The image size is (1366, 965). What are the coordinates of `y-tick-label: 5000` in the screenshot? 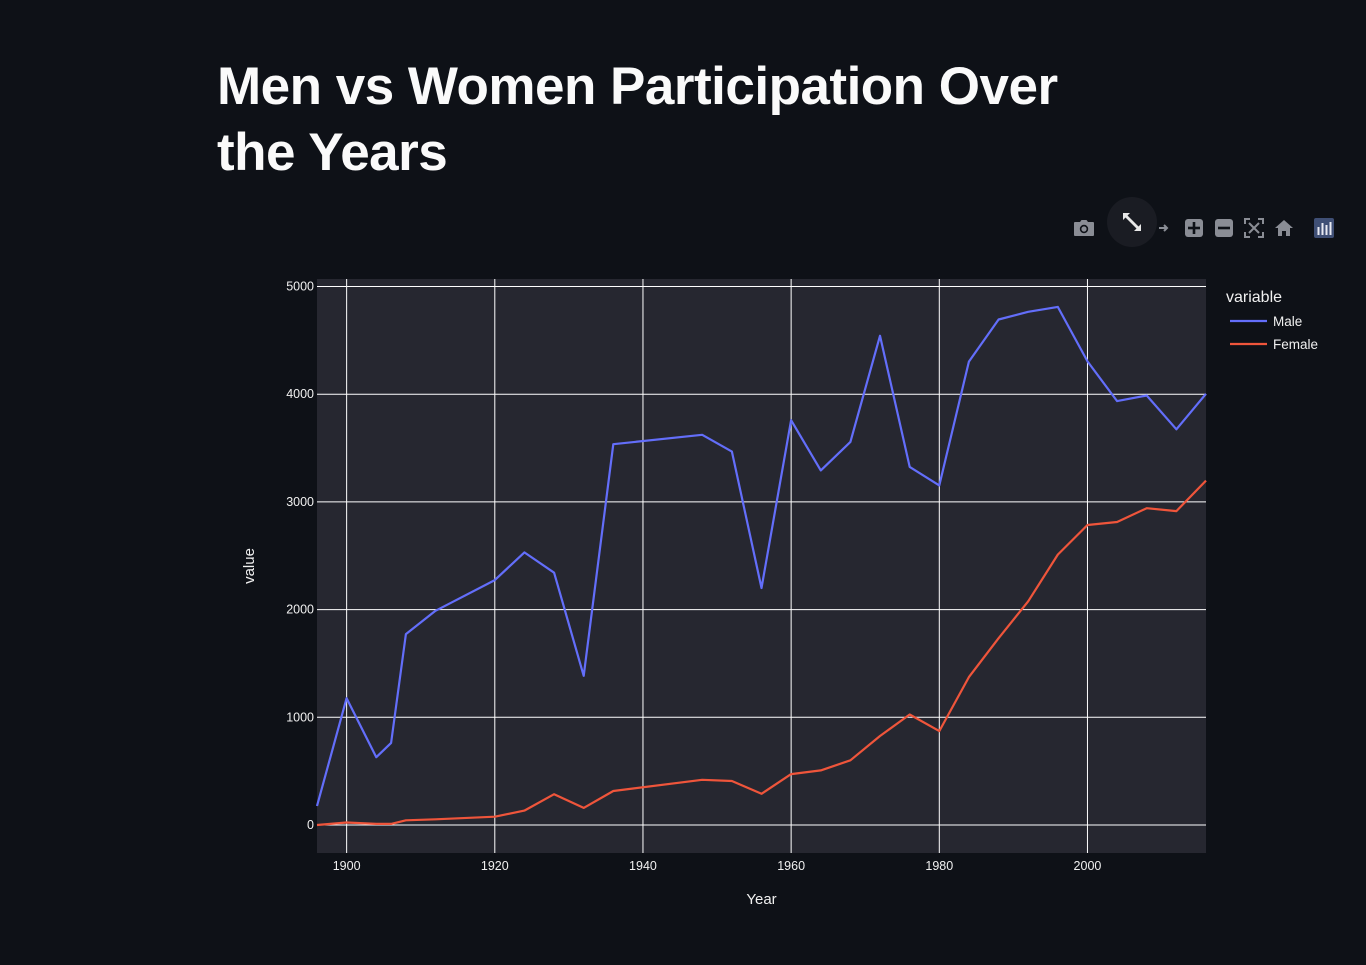 It's located at (300, 287).